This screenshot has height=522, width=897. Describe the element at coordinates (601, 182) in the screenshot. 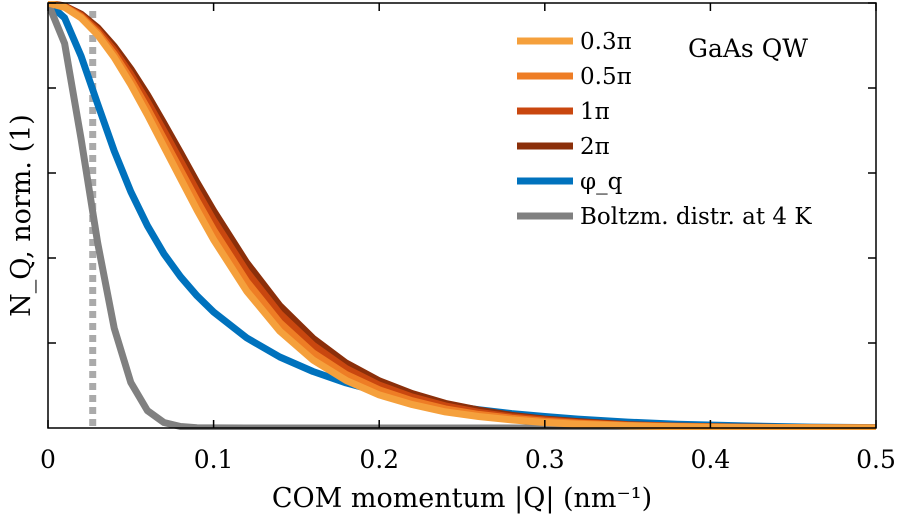

I see `legend-label-5: φ_q` at that location.